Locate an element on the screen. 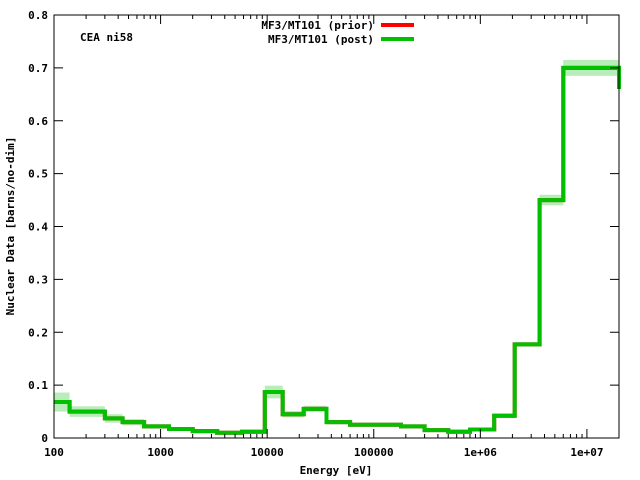 This screenshot has width=640, height=480. y-tick-label: 0.1 is located at coordinates (38, 385).